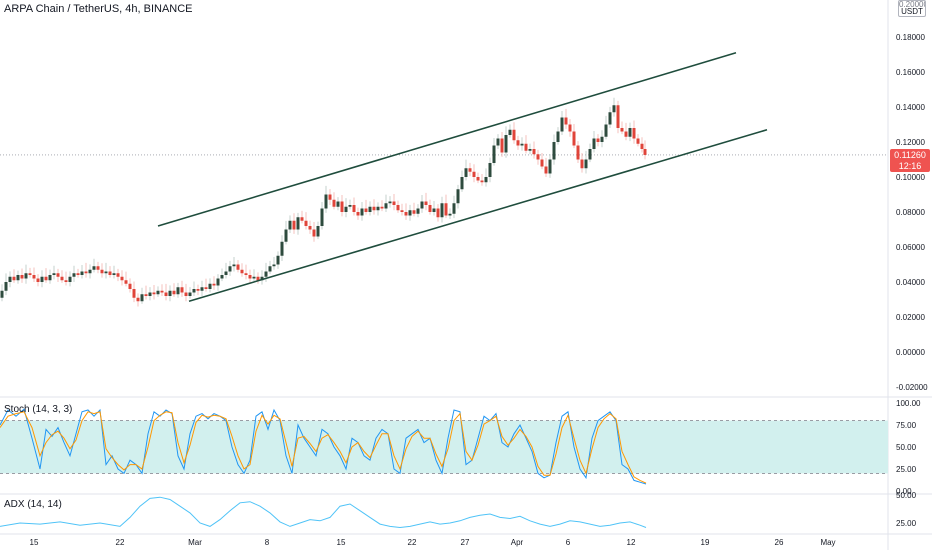 The width and height of the screenshot is (932, 550). Describe the element at coordinates (120, 542) in the screenshot. I see `x-tick-label: 22` at that location.